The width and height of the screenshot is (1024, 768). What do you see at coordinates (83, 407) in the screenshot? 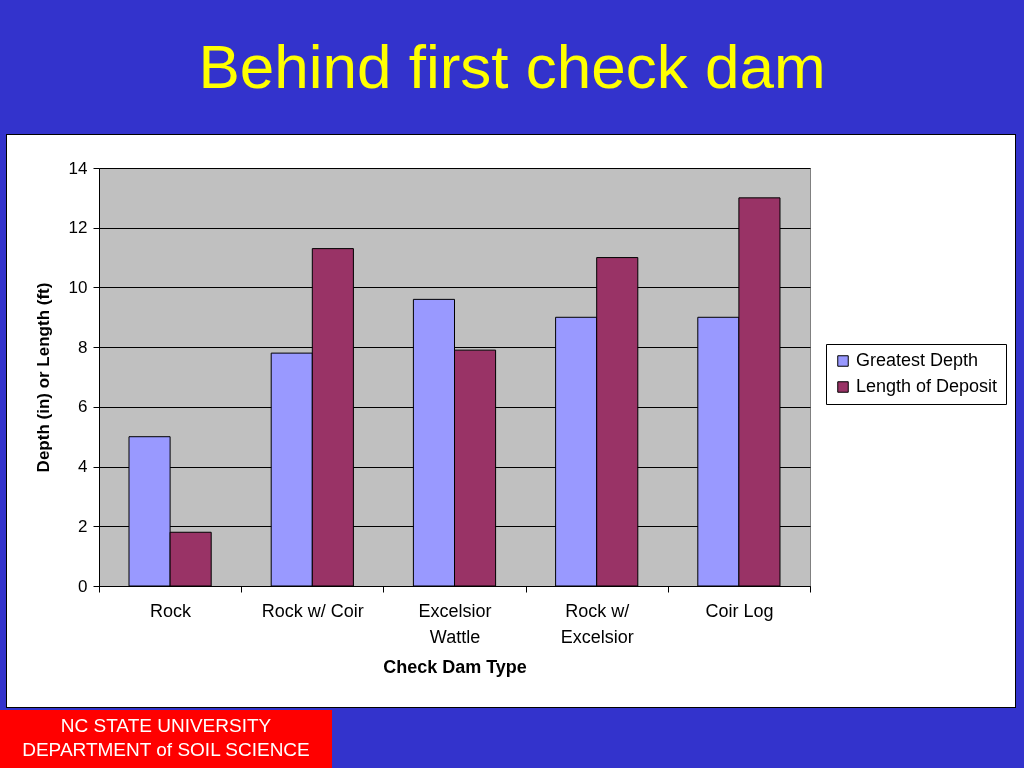
I see `y-tick-label: 6` at bounding box center [83, 407].